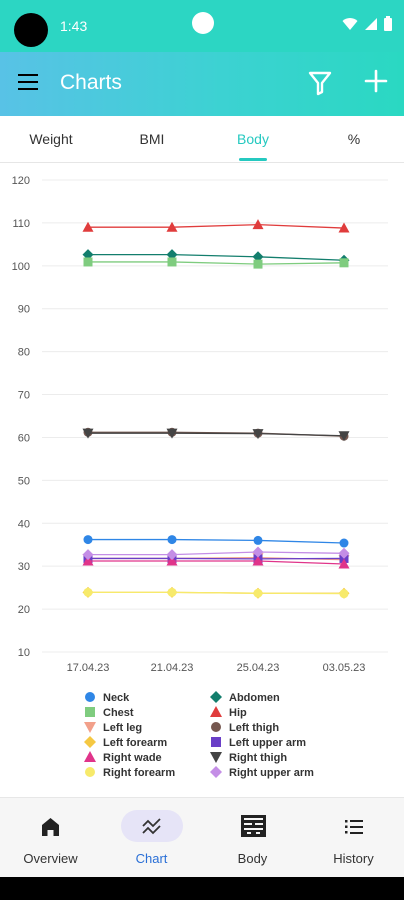 The height and width of the screenshot is (900, 404). Describe the element at coordinates (254, 728) in the screenshot. I see `legend-label: Left thigh` at that location.